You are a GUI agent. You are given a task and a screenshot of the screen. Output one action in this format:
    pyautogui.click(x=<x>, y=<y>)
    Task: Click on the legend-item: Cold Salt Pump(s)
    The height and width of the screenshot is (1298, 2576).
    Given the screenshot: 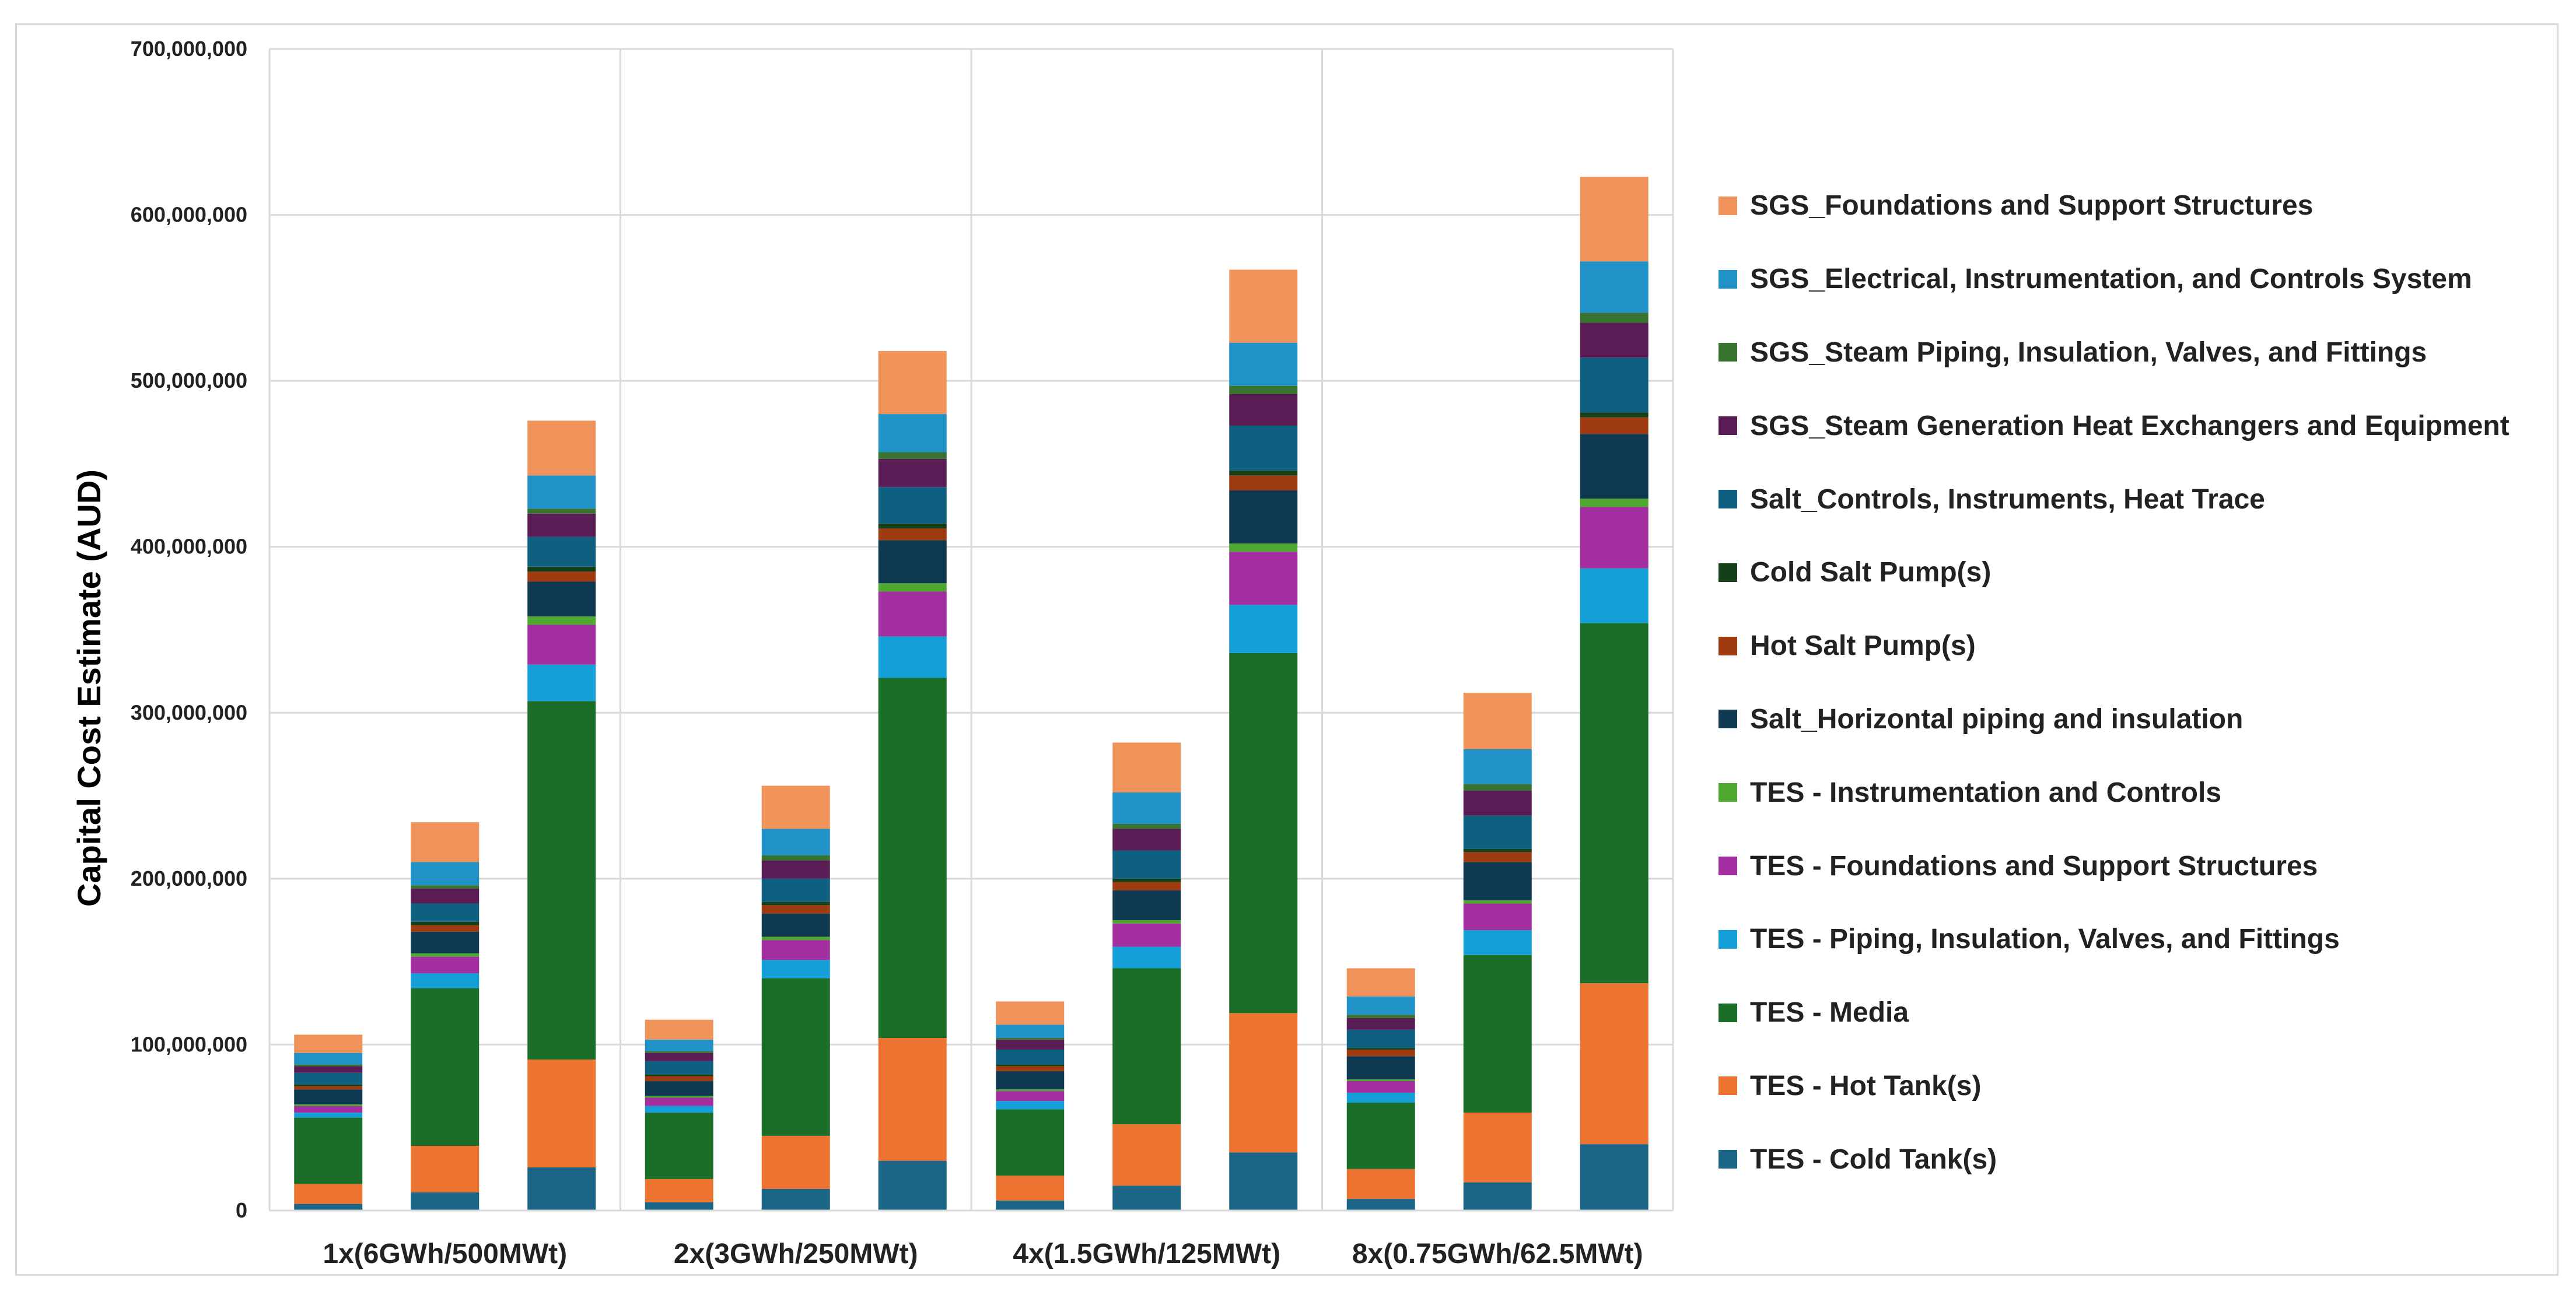 What is the action you would take?
    pyautogui.click(x=2114, y=572)
    